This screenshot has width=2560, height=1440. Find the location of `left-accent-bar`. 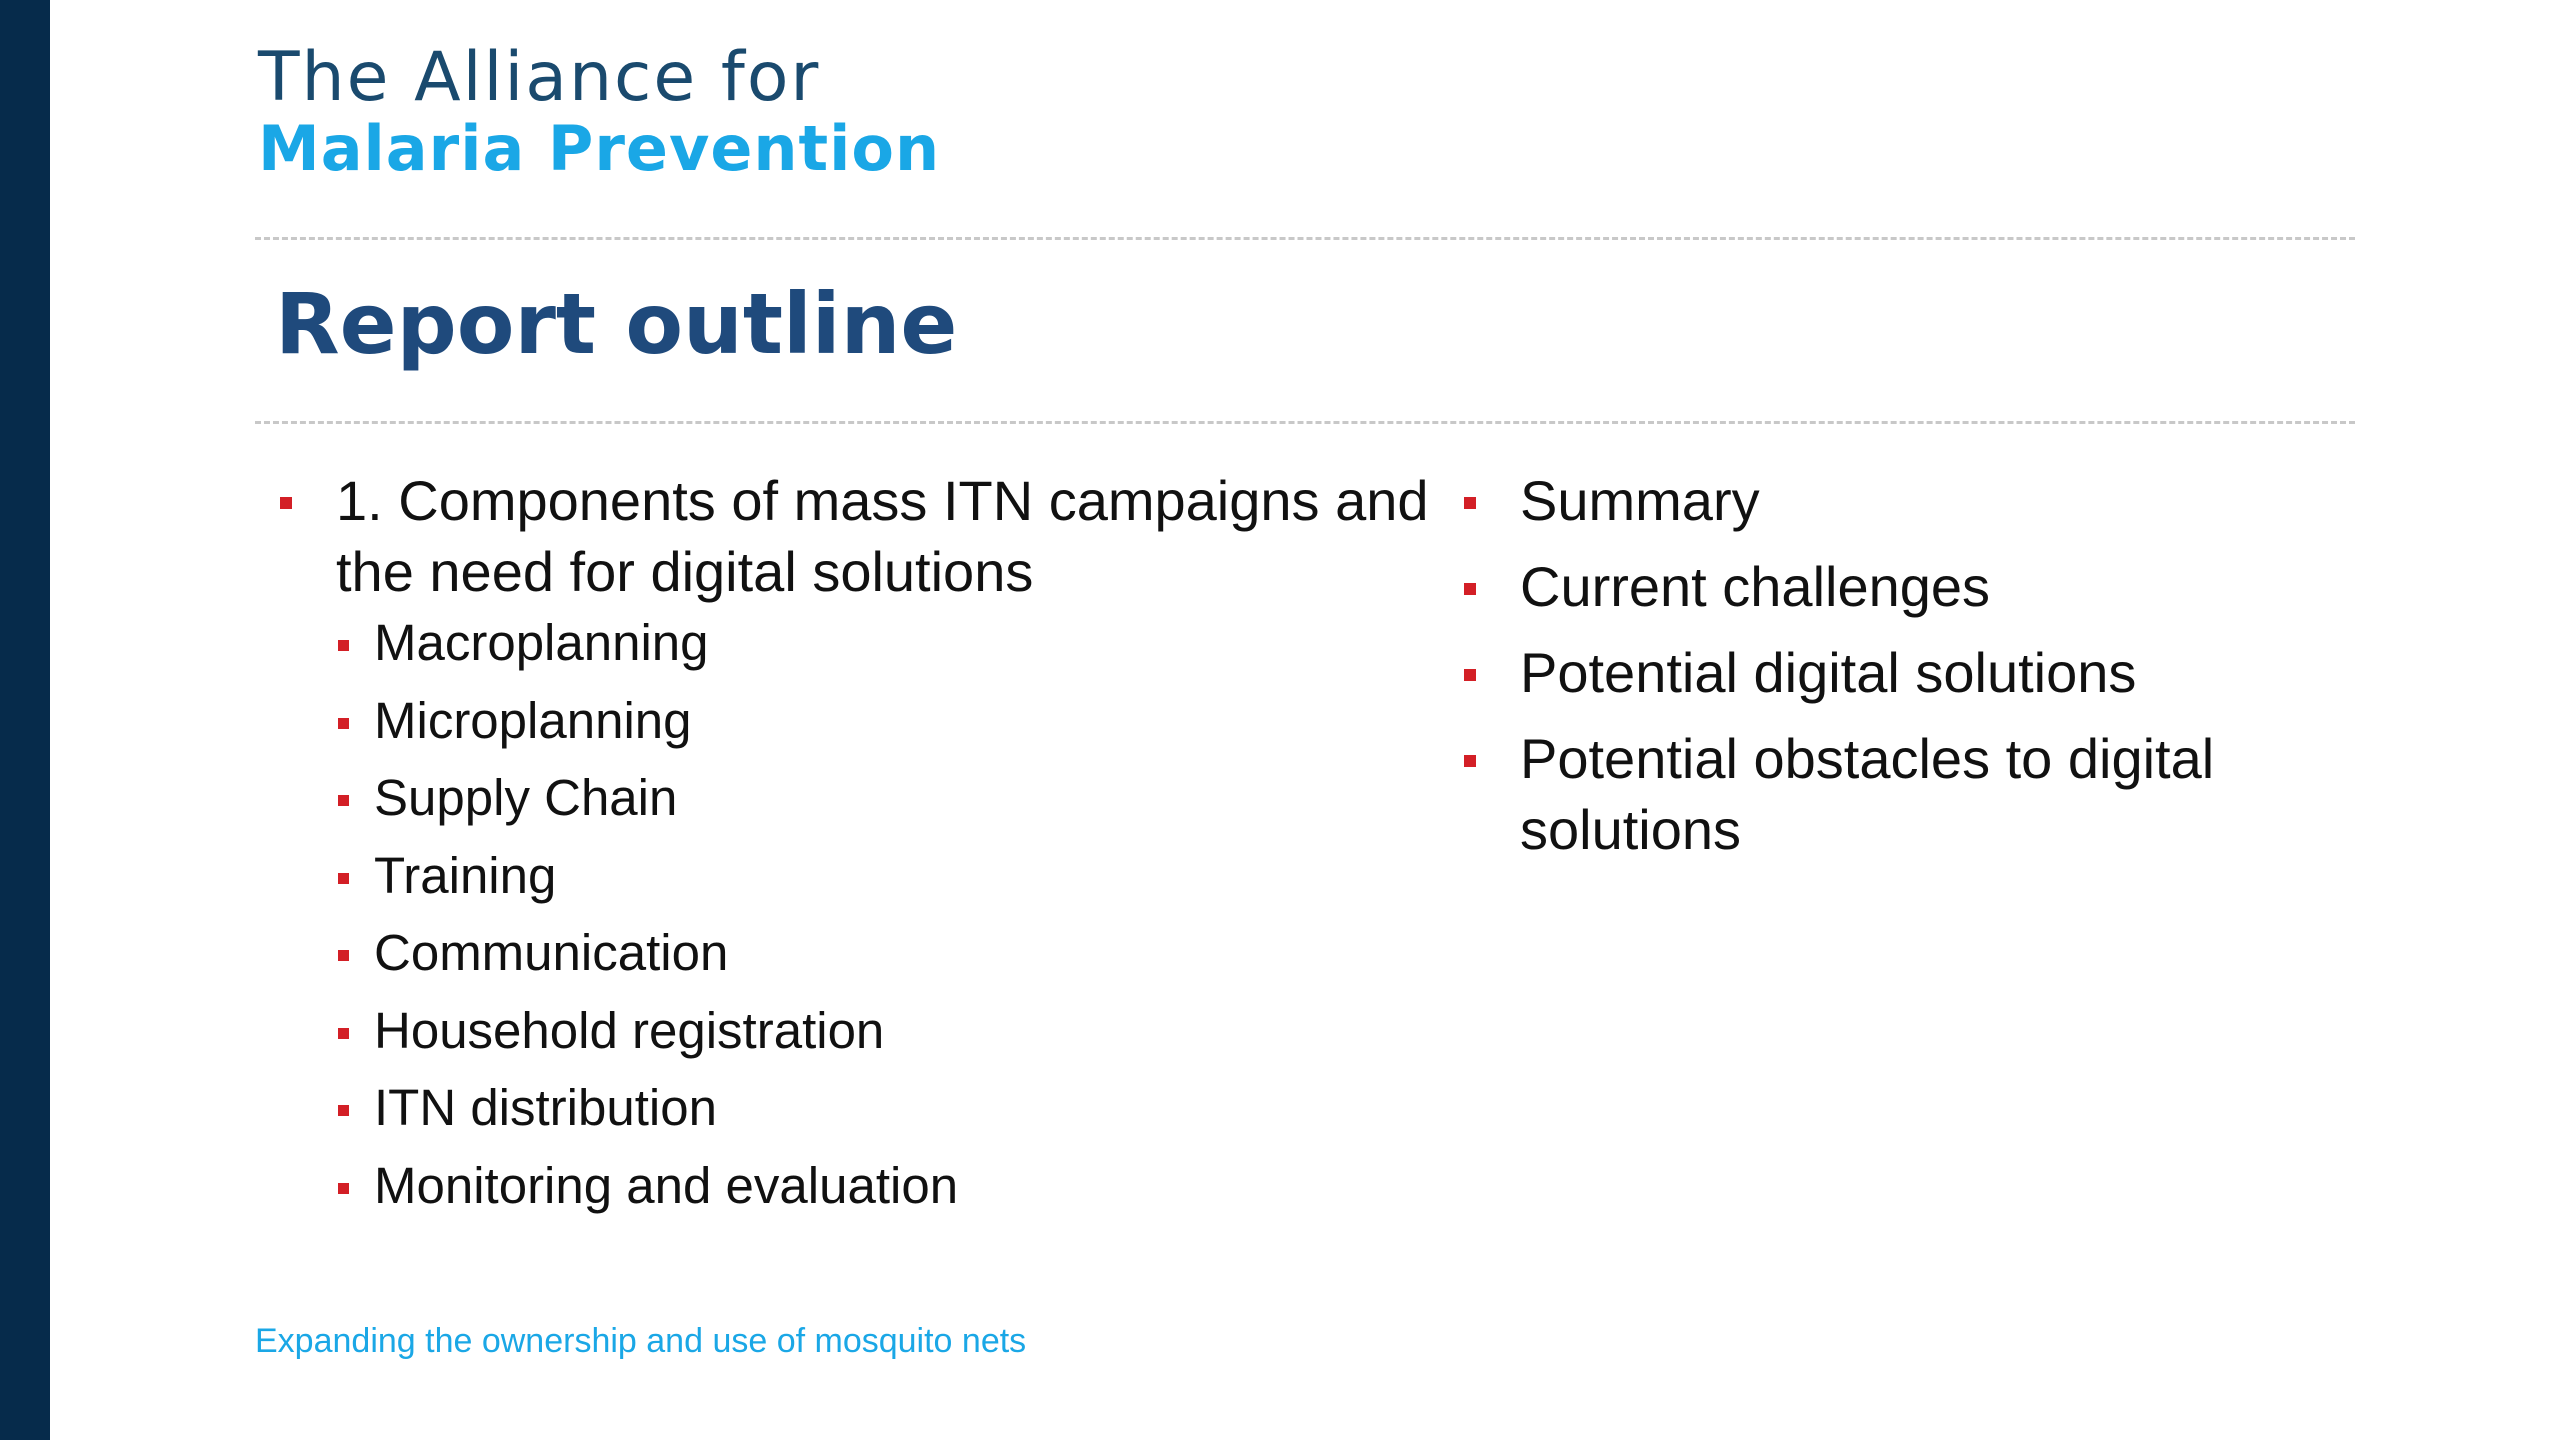

left-accent-bar is located at coordinates (25, 720).